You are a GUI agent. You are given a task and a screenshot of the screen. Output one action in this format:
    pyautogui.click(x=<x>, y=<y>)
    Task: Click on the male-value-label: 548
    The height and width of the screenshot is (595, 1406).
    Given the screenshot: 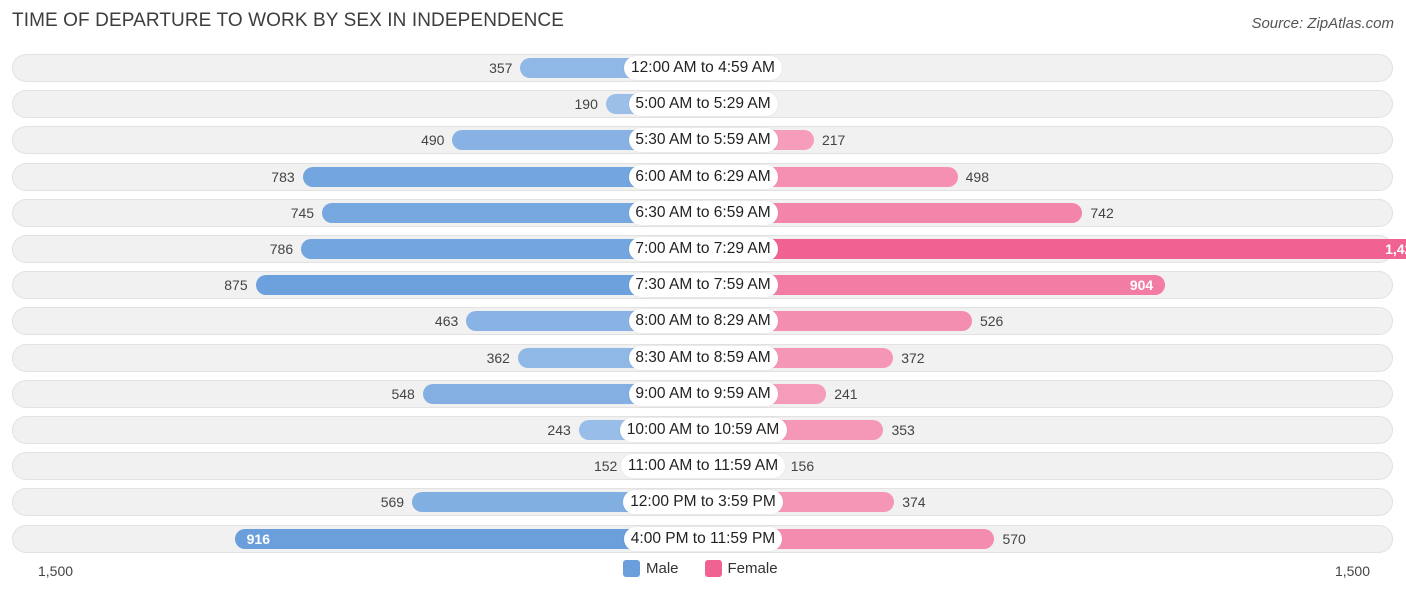 What is the action you would take?
    pyautogui.click(x=403, y=393)
    